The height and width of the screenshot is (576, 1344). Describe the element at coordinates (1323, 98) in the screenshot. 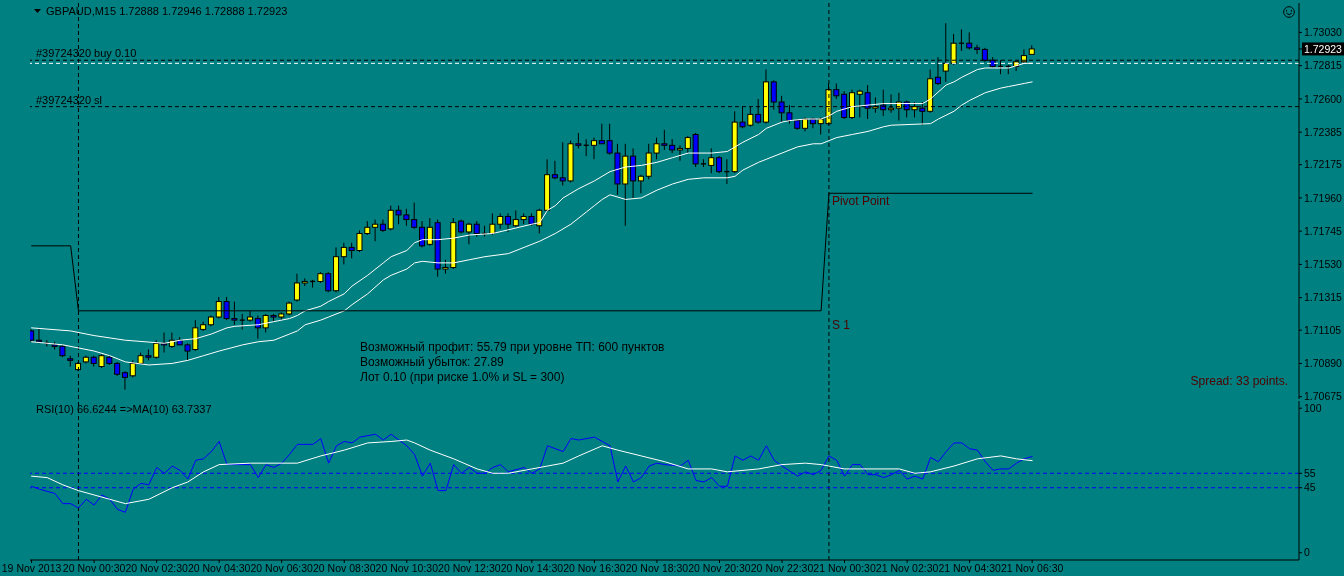

I see `y-tick-label: 1.72600` at that location.